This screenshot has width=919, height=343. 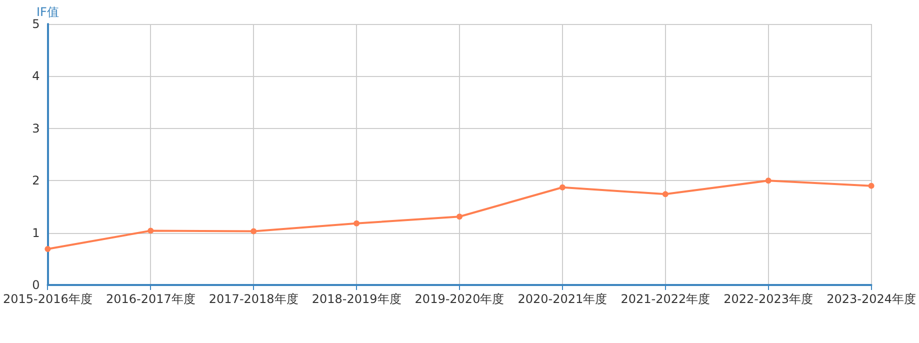 What do you see at coordinates (36, 24) in the screenshot?
I see `y-tick-label: 5` at bounding box center [36, 24].